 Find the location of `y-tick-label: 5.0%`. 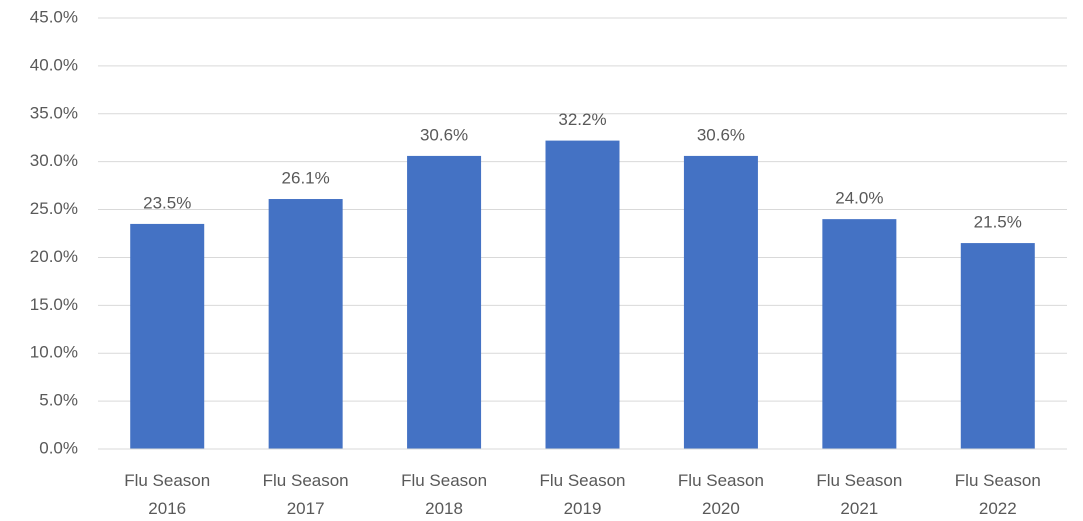

y-tick-label: 5.0% is located at coordinates (58, 400).